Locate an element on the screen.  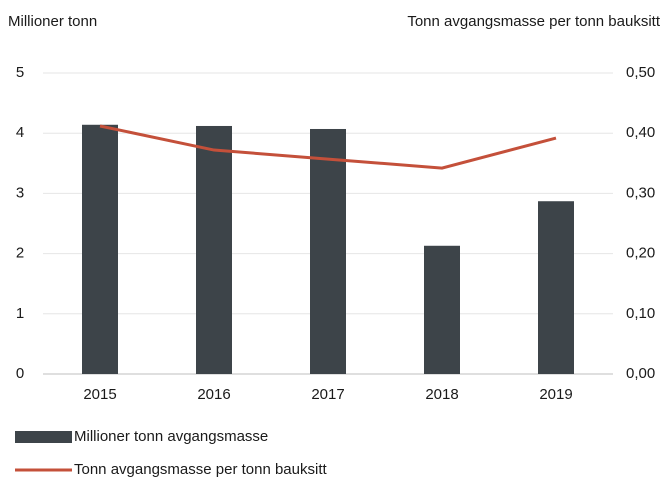
y-tick-label: 1 is located at coordinates (20, 313).